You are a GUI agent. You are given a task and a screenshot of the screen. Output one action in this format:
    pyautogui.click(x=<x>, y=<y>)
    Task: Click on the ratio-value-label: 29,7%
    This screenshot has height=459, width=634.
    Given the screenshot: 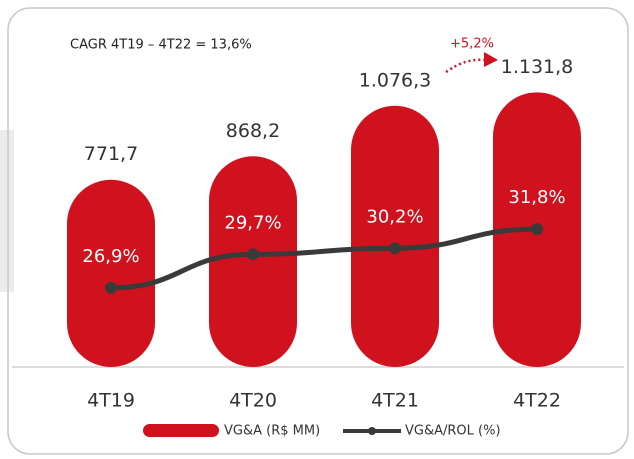 What is the action you would take?
    pyautogui.click(x=252, y=222)
    